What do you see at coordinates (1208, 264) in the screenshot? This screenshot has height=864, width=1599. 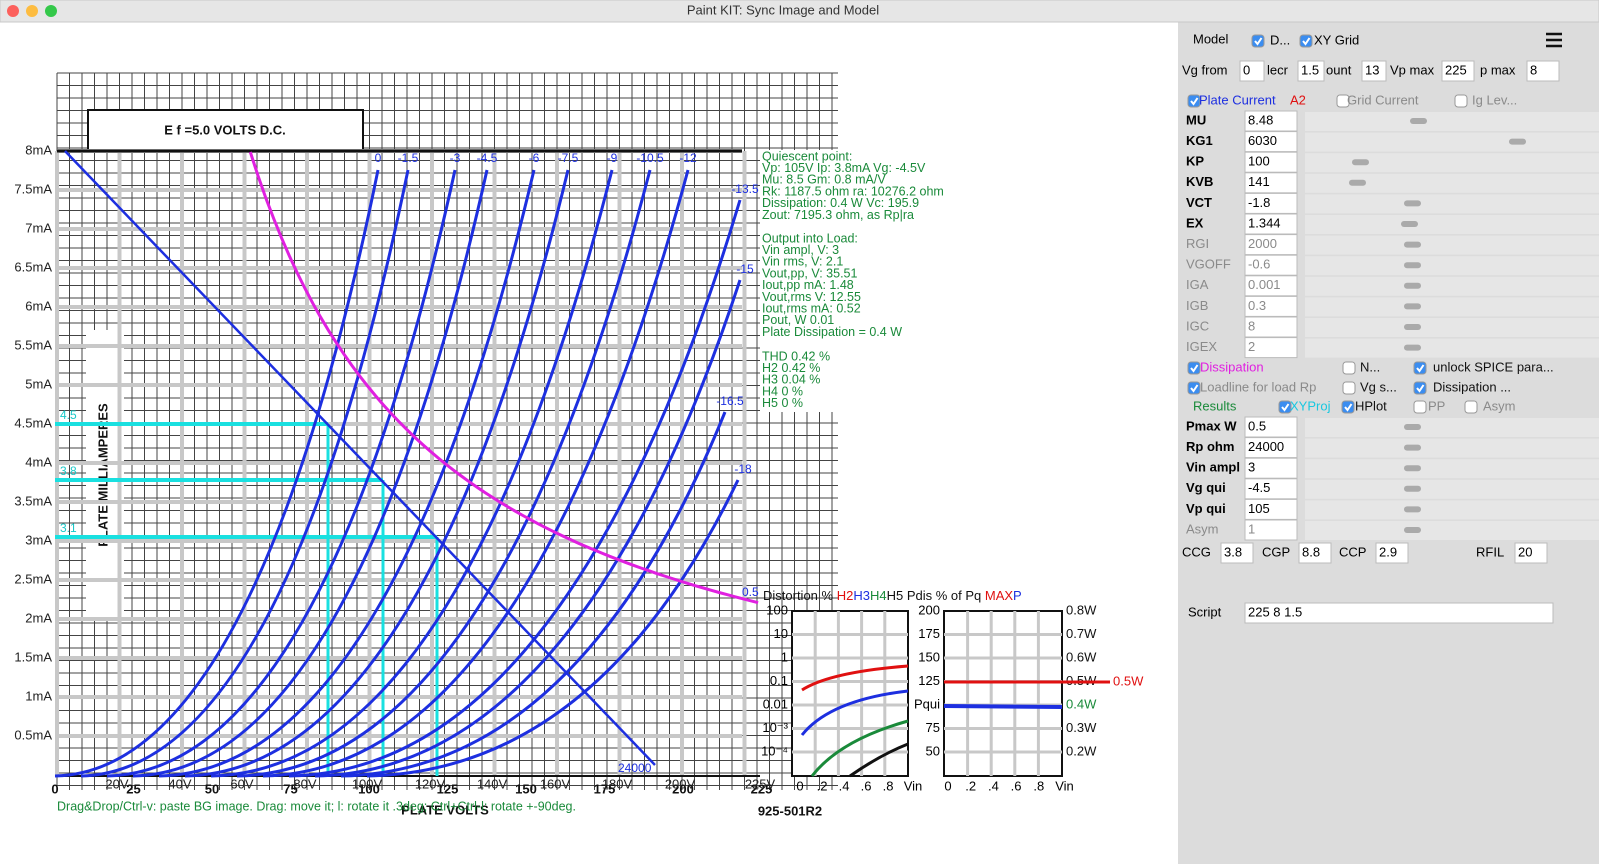 I see `param-label: VGOFF` at bounding box center [1208, 264].